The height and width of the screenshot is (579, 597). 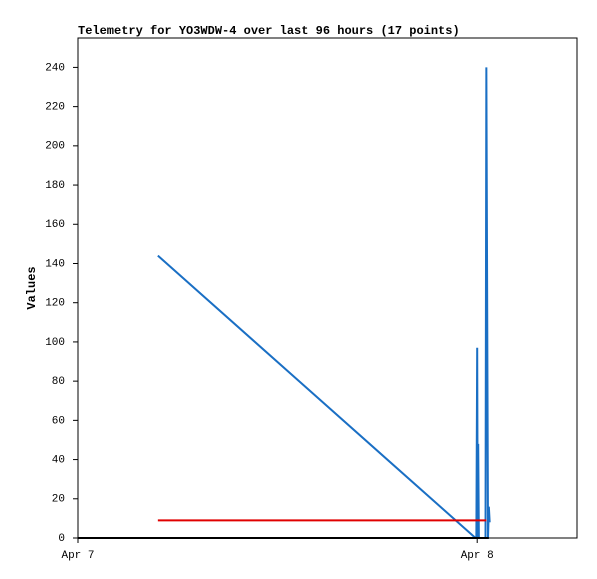 I want to click on y-tick-label: 80, so click(x=58, y=382).